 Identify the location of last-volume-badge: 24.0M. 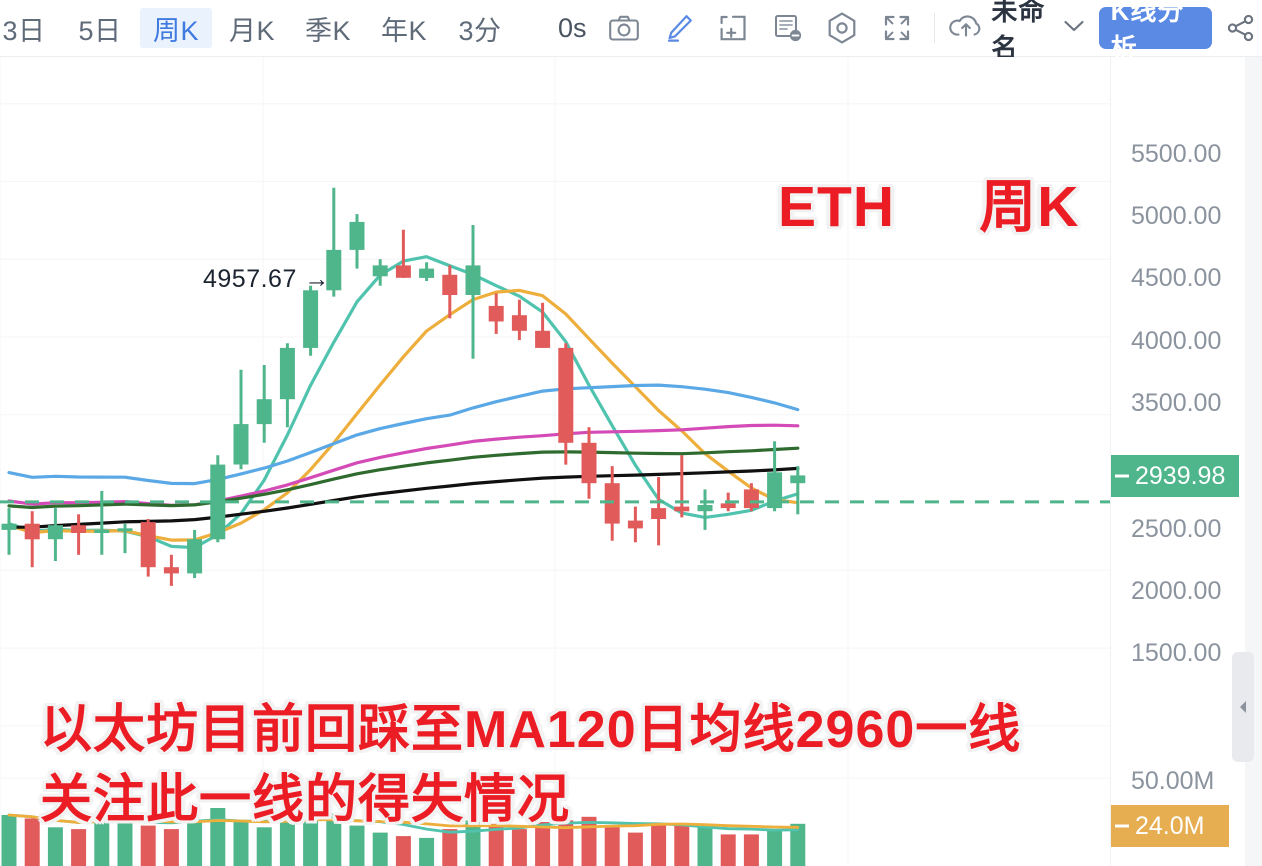
(1170, 826).